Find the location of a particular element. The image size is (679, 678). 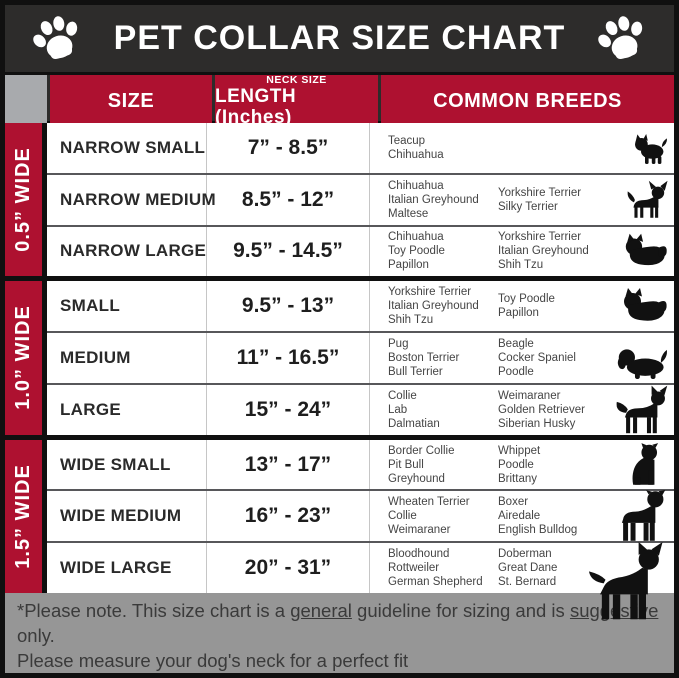

breed-name: Bloodhound is located at coordinates (419, 554).